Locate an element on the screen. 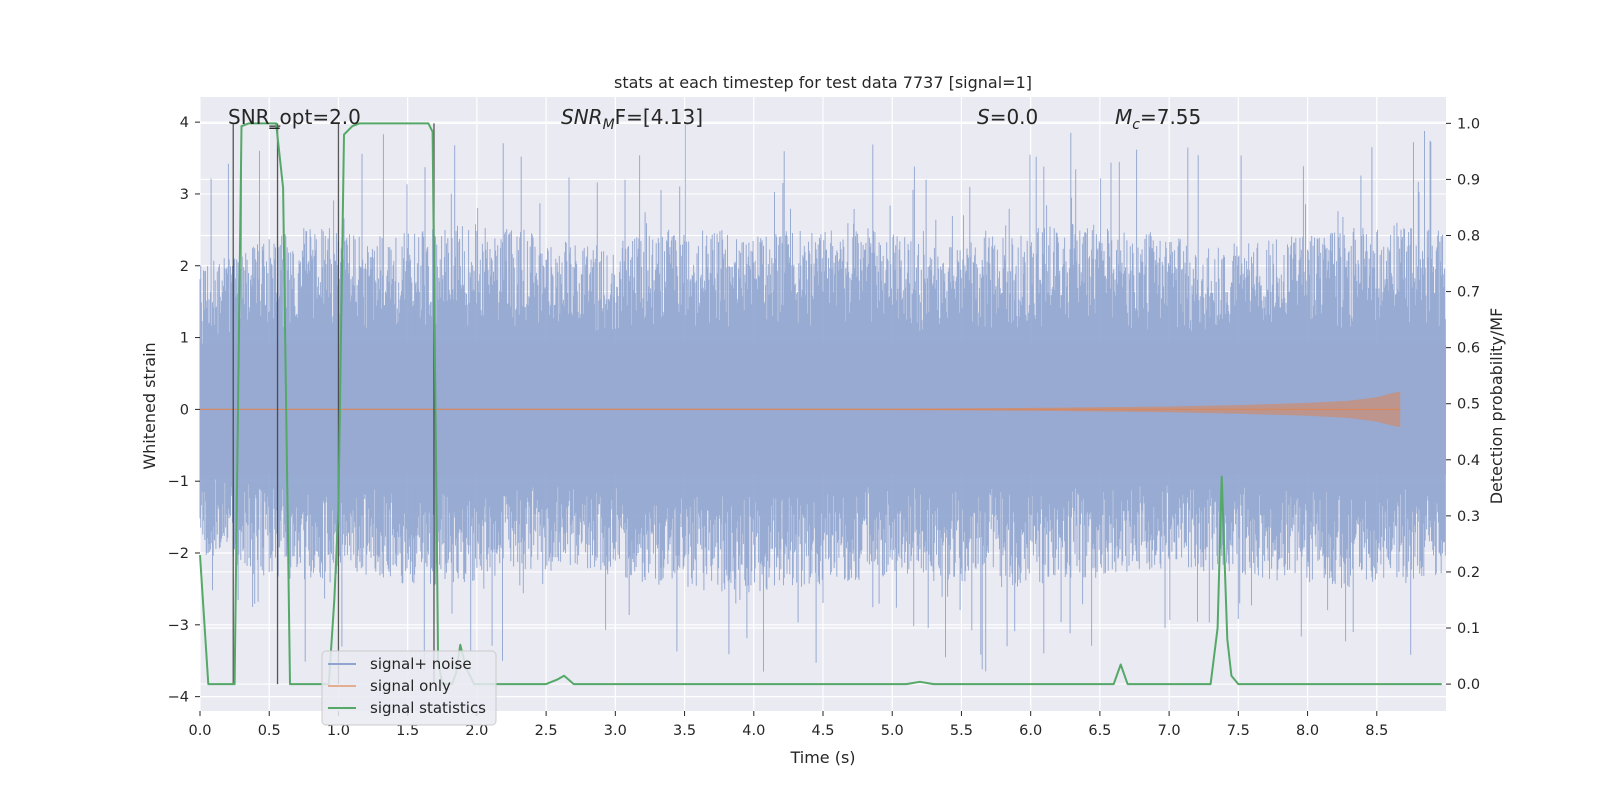 The width and height of the screenshot is (1600, 800). legend-box is located at coordinates (409, 688).